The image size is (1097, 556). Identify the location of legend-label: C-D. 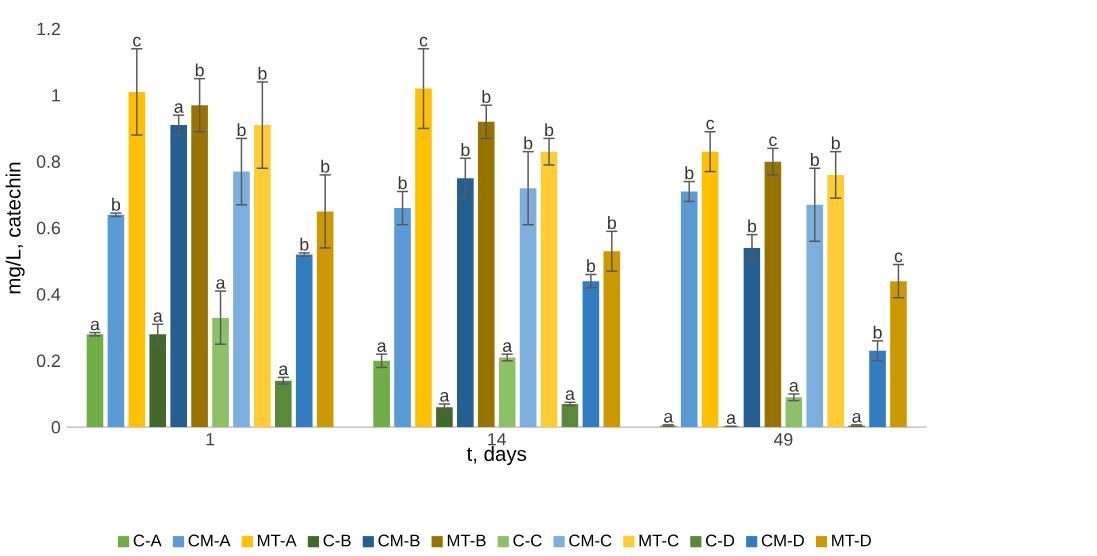
(720, 540).